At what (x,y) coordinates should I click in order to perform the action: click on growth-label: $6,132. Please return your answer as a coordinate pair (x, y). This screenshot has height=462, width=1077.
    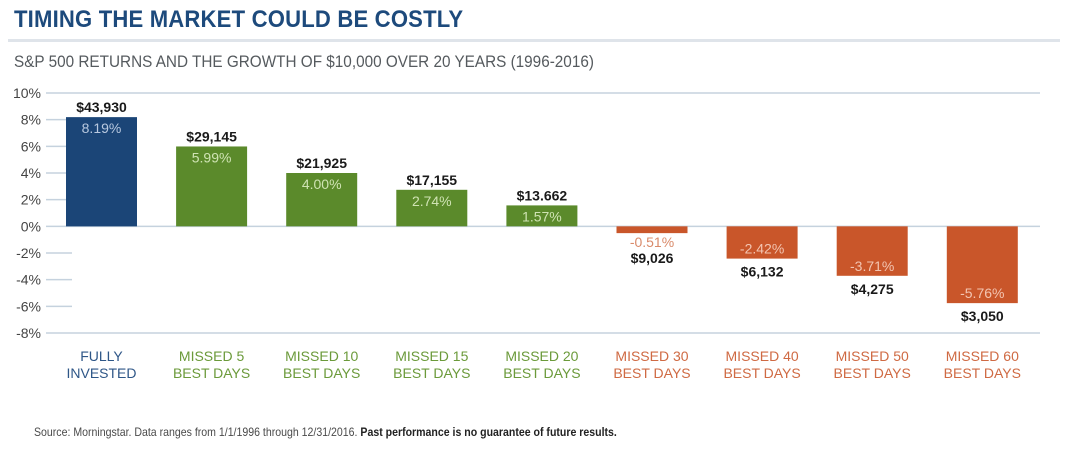
    Looking at the image, I should click on (762, 272).